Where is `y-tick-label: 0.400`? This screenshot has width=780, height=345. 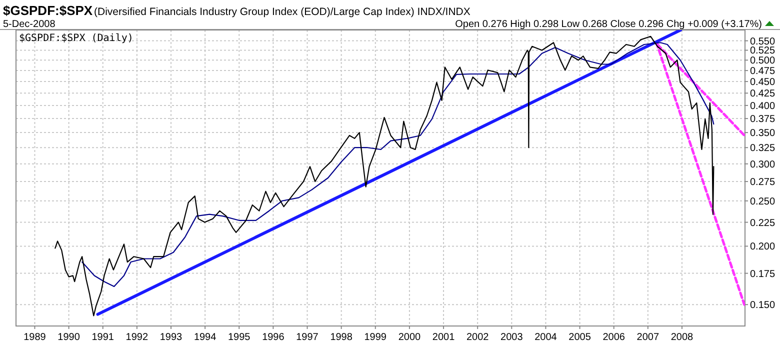
y-tick-label: 0.400 is located at coordinates (763, 106).